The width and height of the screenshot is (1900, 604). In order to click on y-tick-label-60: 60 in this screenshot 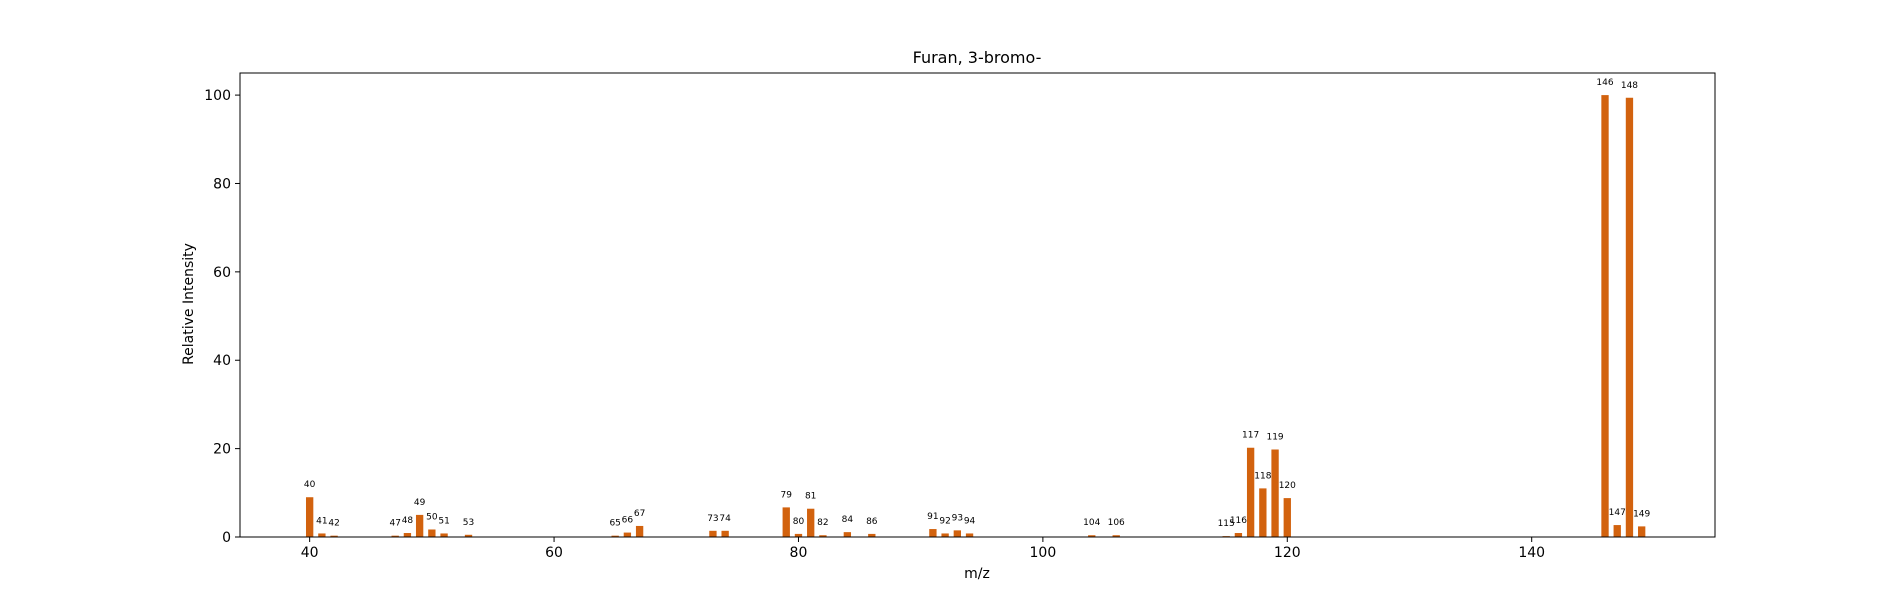, I will do `click(222, 273)`.